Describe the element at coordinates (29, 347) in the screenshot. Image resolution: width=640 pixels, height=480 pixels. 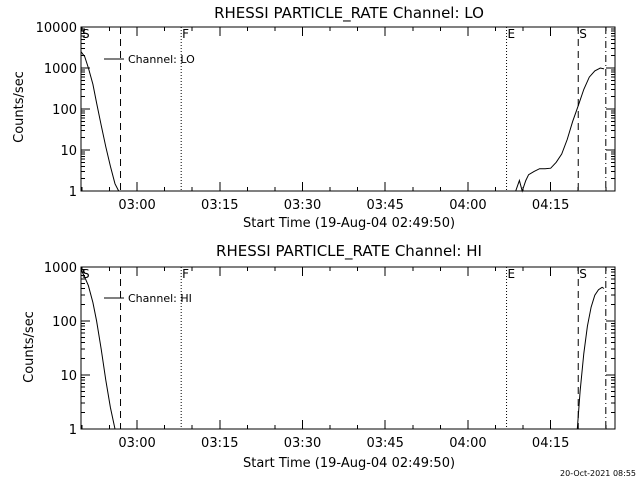
I see `hi-y-axis-label: Counts/sec` at that location.